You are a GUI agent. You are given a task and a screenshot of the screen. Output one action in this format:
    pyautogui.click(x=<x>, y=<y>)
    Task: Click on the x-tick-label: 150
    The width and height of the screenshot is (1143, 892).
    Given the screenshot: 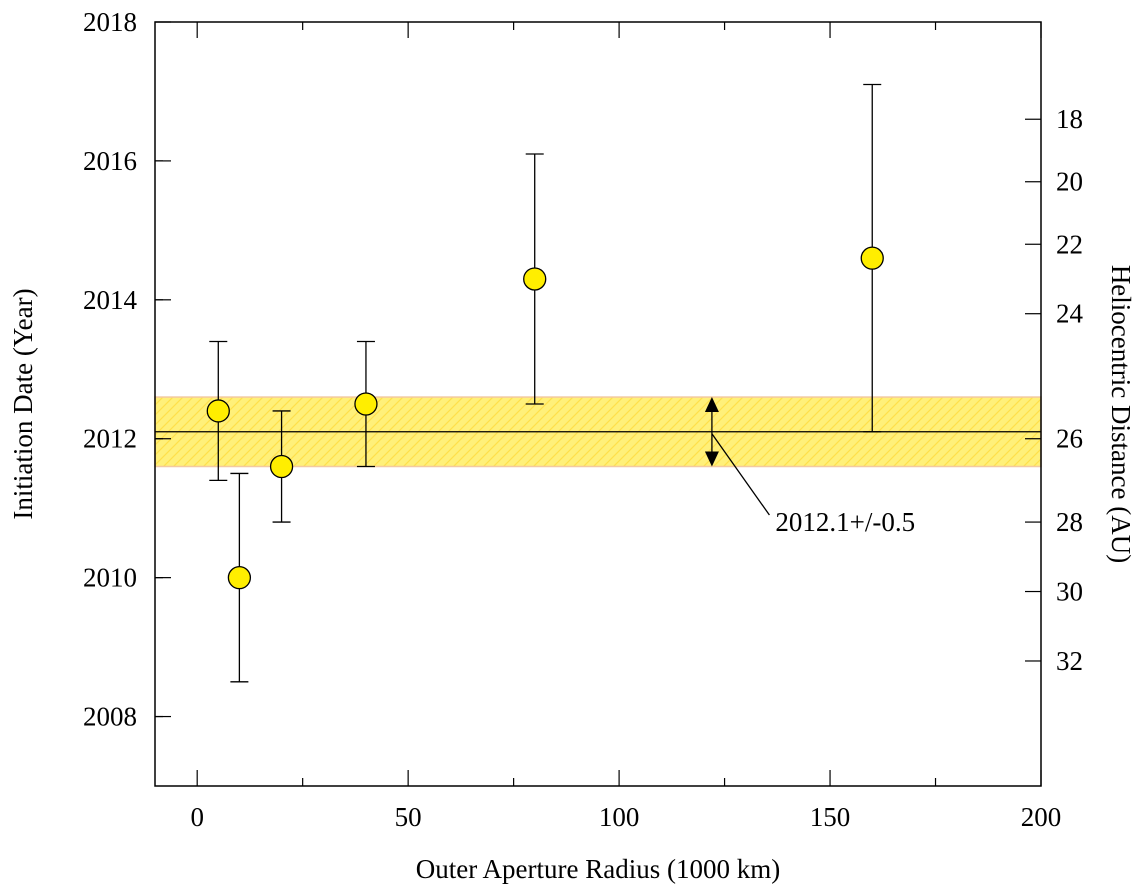 What is the action you would take?
    pyautogui.click(x=830, y=817)
    